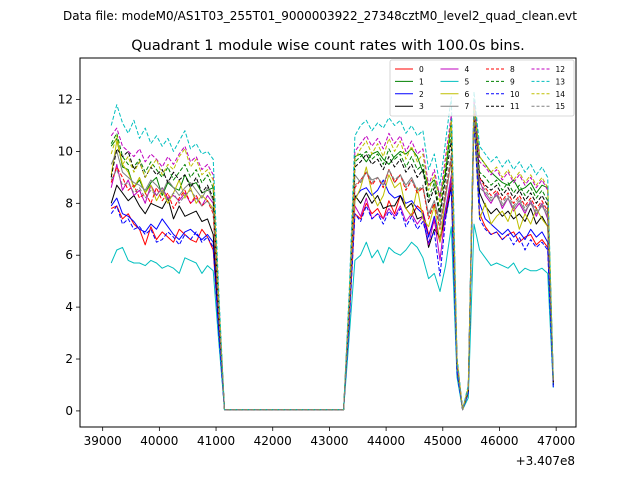 The height and width of the screenshot is (480, 640). Describe the element at coordinates (467, 69) in the screenshot. I see `legend-label-4: 4` at that location.